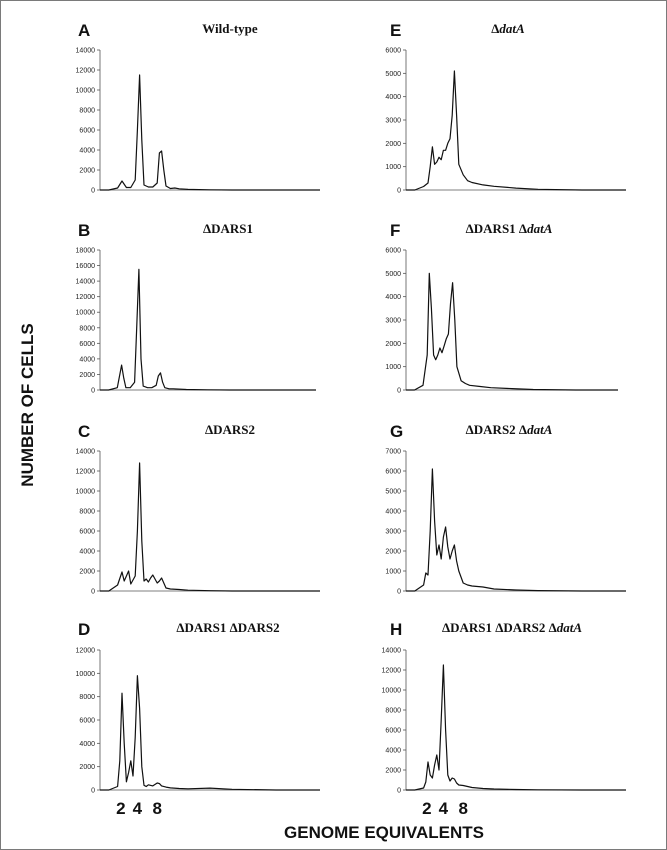 The height and width of the screenshot is (850, 667). Describe the element at coordinates (509, 429) in the screenshot. I see `panel-title: ΔDARS2 ΔdatA` at that location.